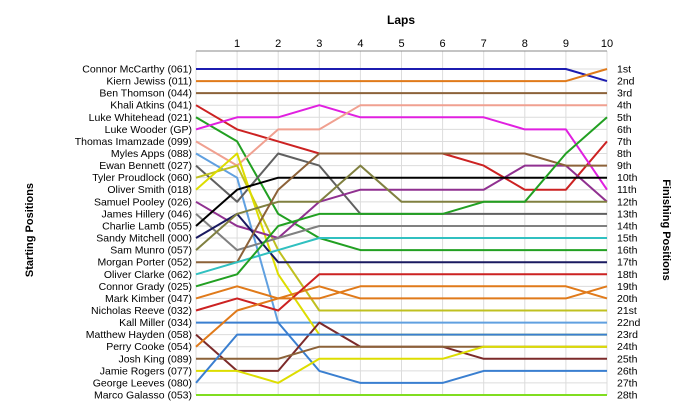 This screenshot has height=420, width=700. I want to click on finishing-position-label: 6th, so click(624, 130).